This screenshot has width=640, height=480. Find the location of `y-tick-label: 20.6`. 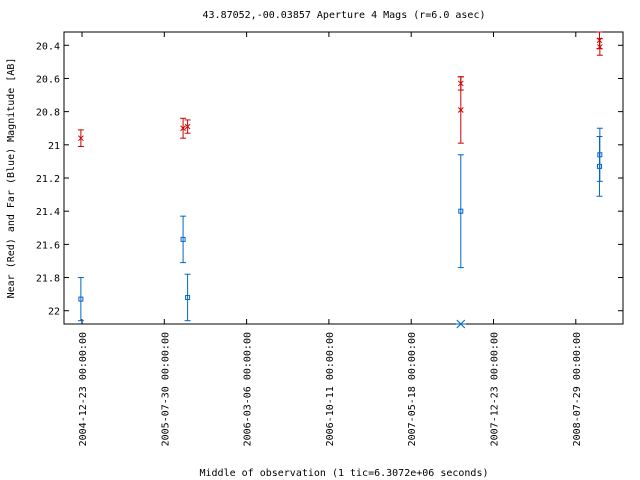

y-tick-label: 20.6 is located at coordinates (48, 79).